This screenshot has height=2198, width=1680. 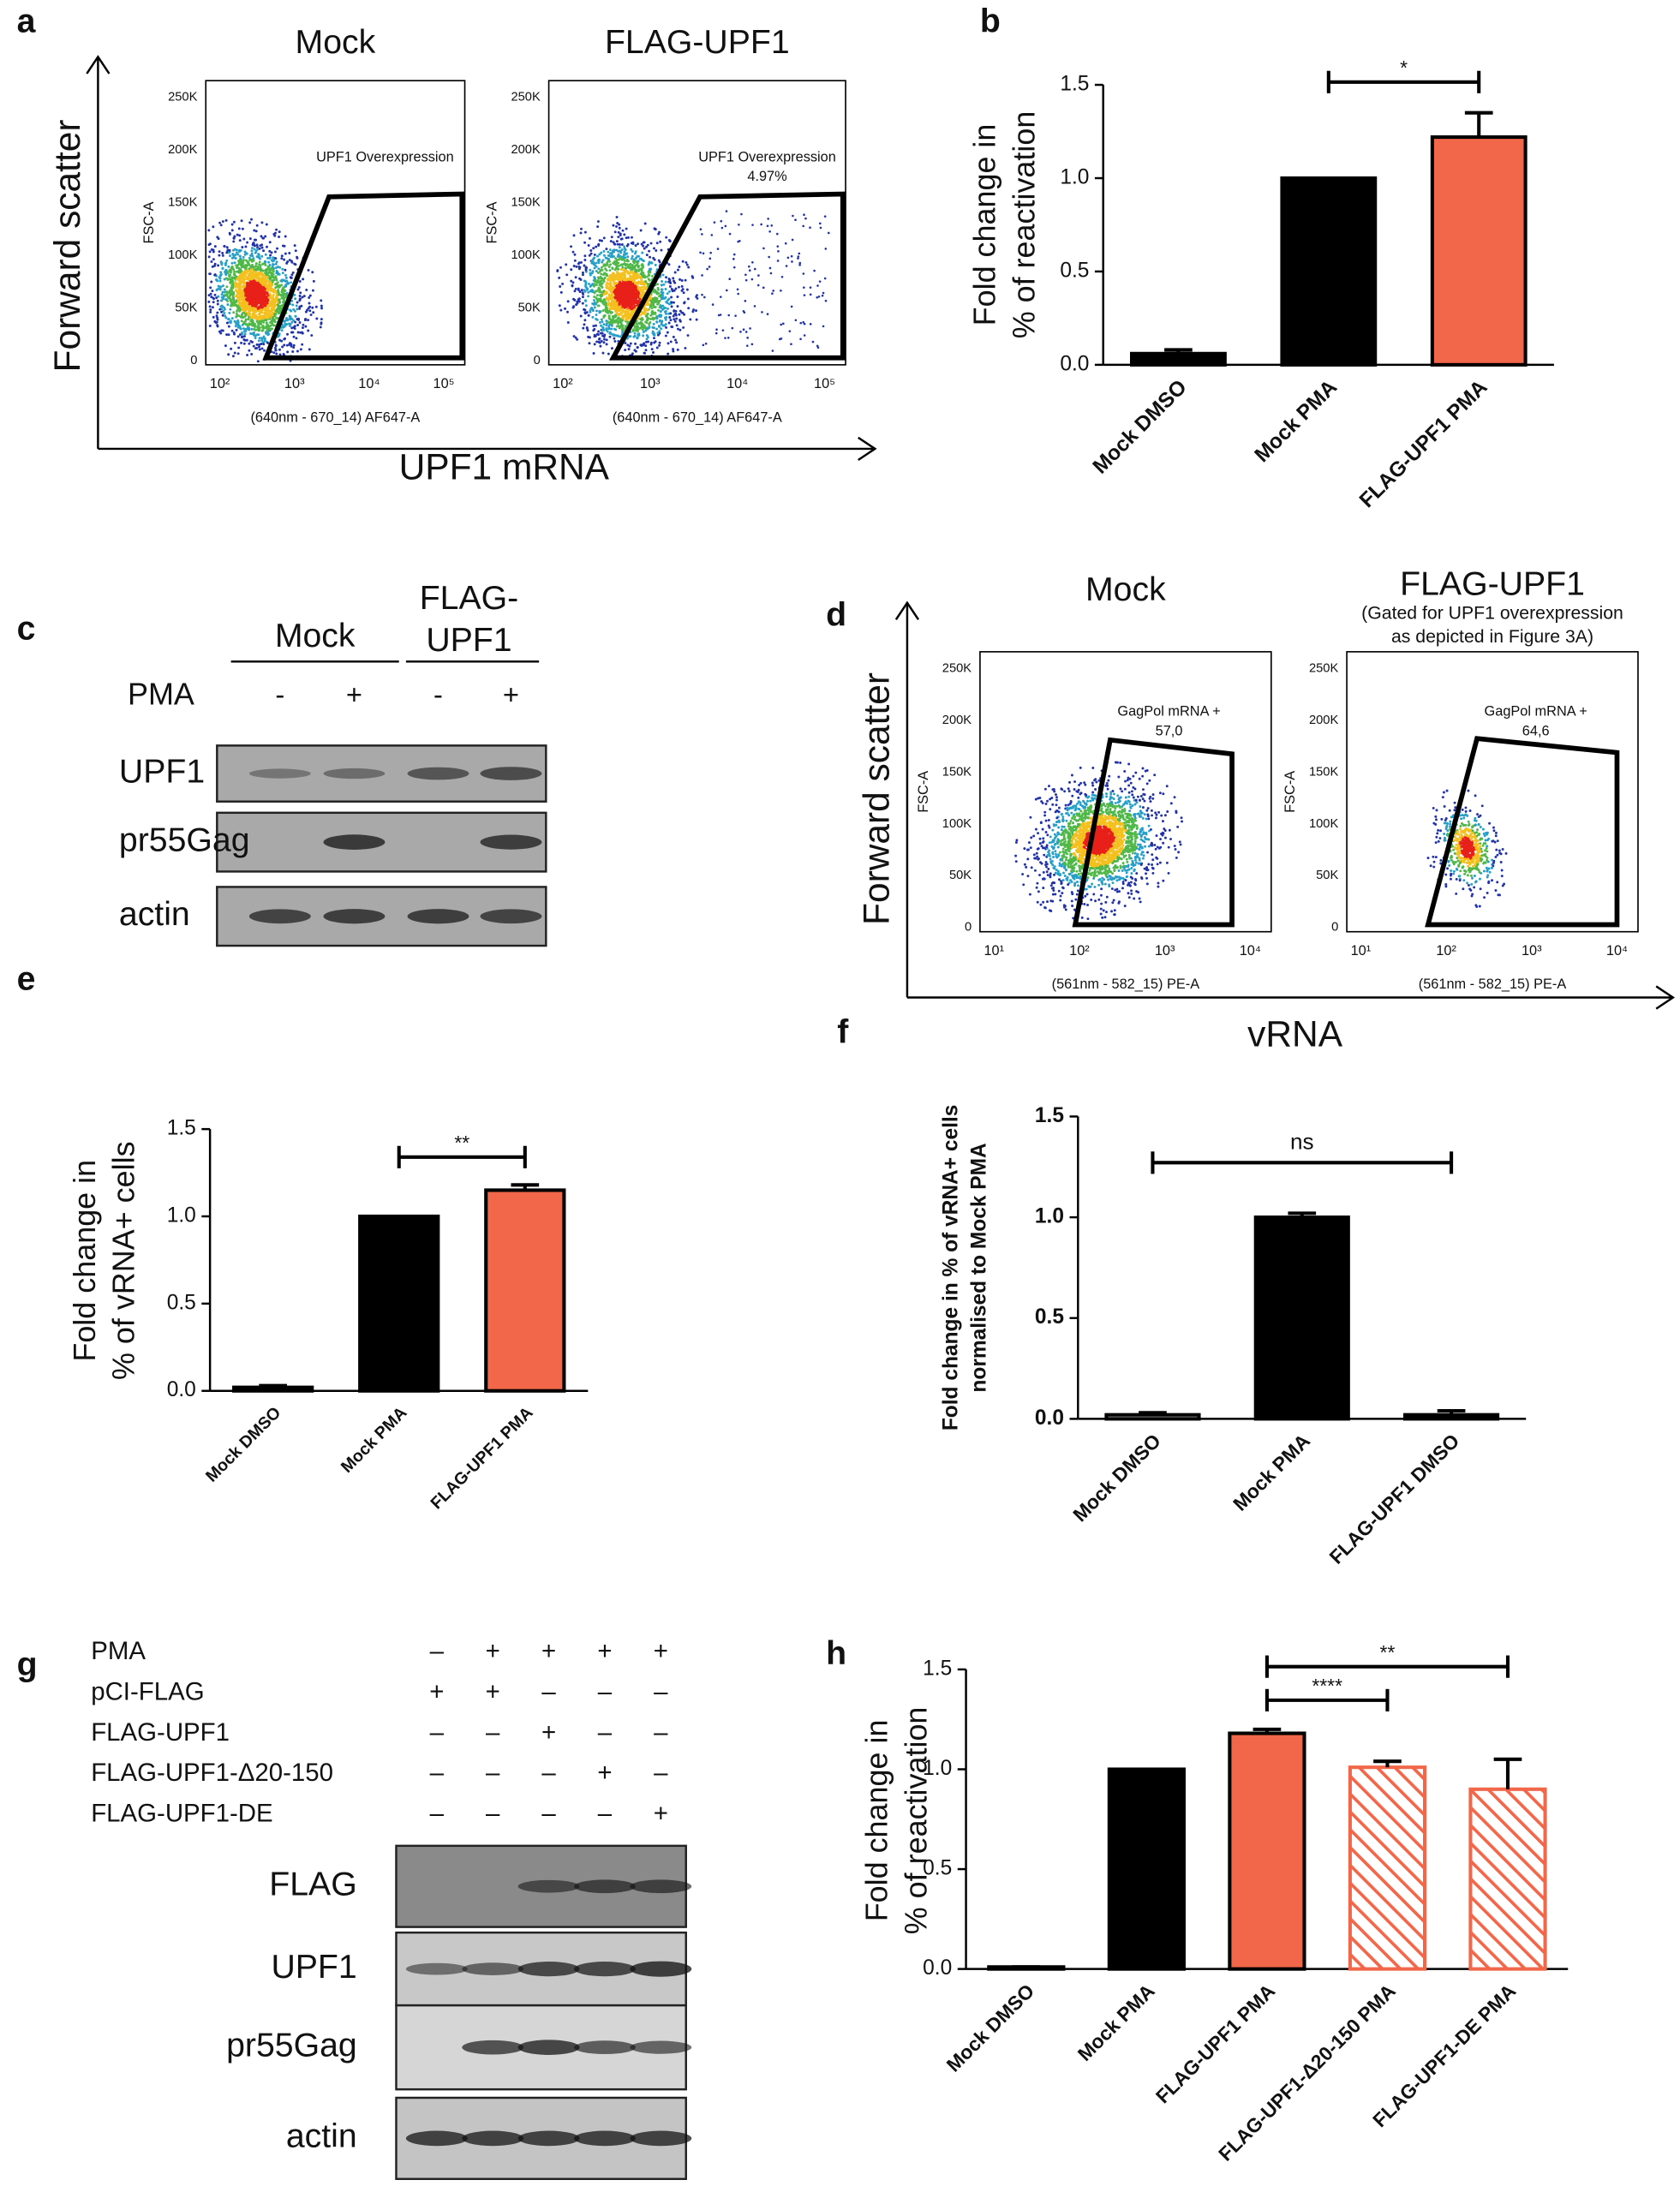 What do you see at coordinates (526, 255) in the screenshot?
I see `flow-y-tick: 100K` at bounding box center [526, 255].